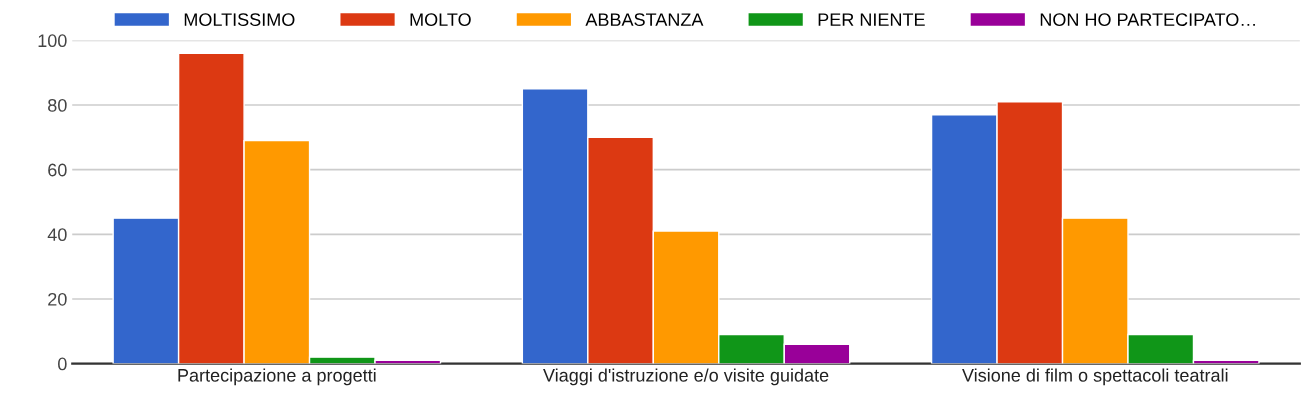 The width and height of the screenshot is (1313, 404). What do you see at coordinates (440, 19) in the screenshot?
I see `legend-label: MOLTO` at bounding box center [440, 19].